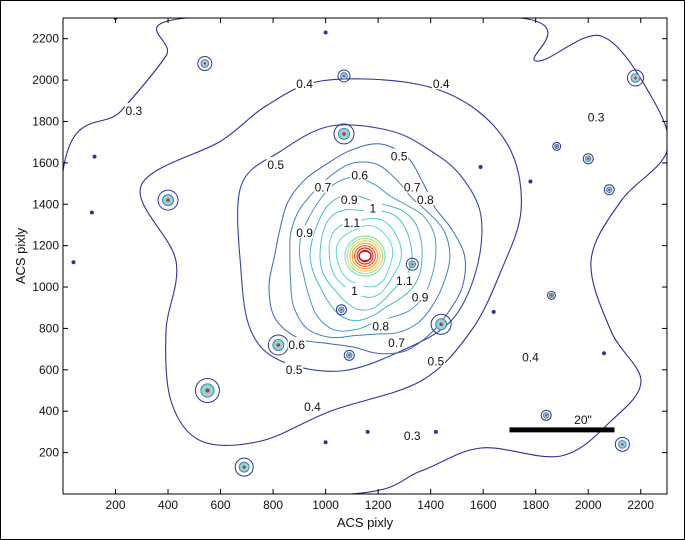 Image resolution: width=685 pixels, height=540 pixels. What do you see at coordinates (535, 505) in the screenshot?
I see `x-tick-label: 1800` at bounding box center [535, 505].